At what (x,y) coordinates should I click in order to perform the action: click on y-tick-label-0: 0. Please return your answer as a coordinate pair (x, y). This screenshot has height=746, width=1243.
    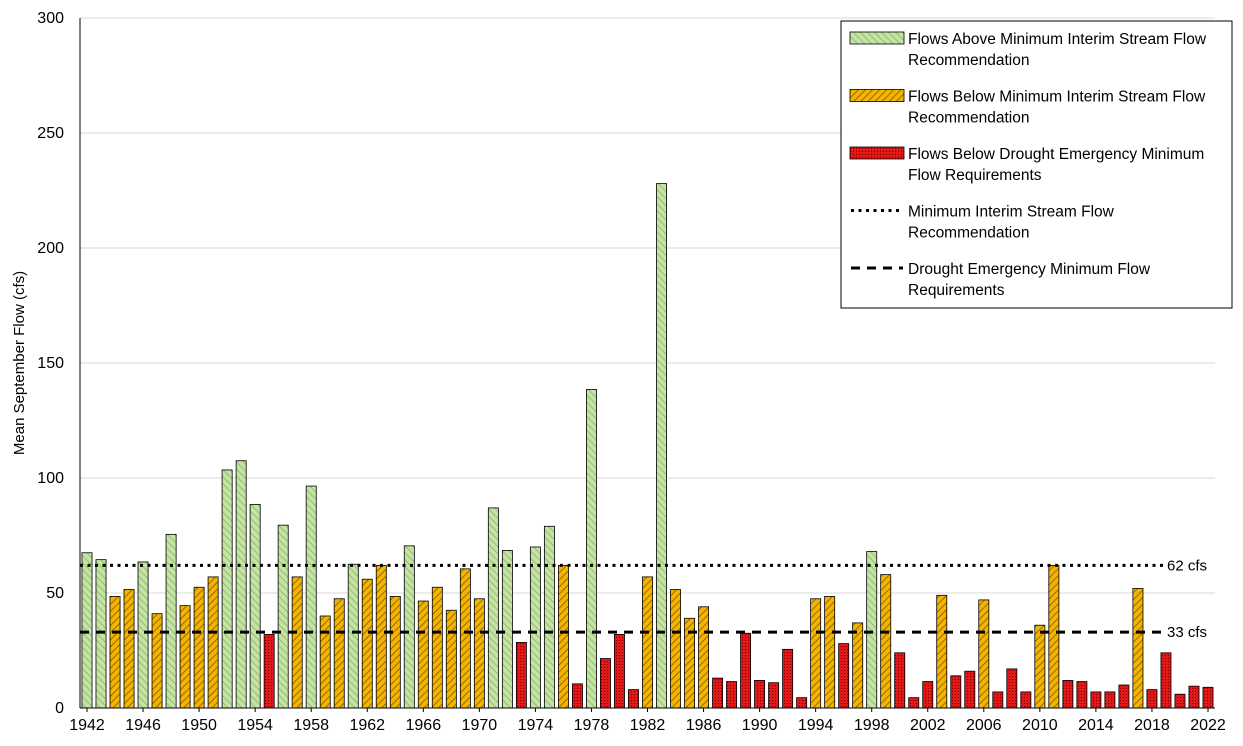
    Looking at the image, I should click on (59, 708).